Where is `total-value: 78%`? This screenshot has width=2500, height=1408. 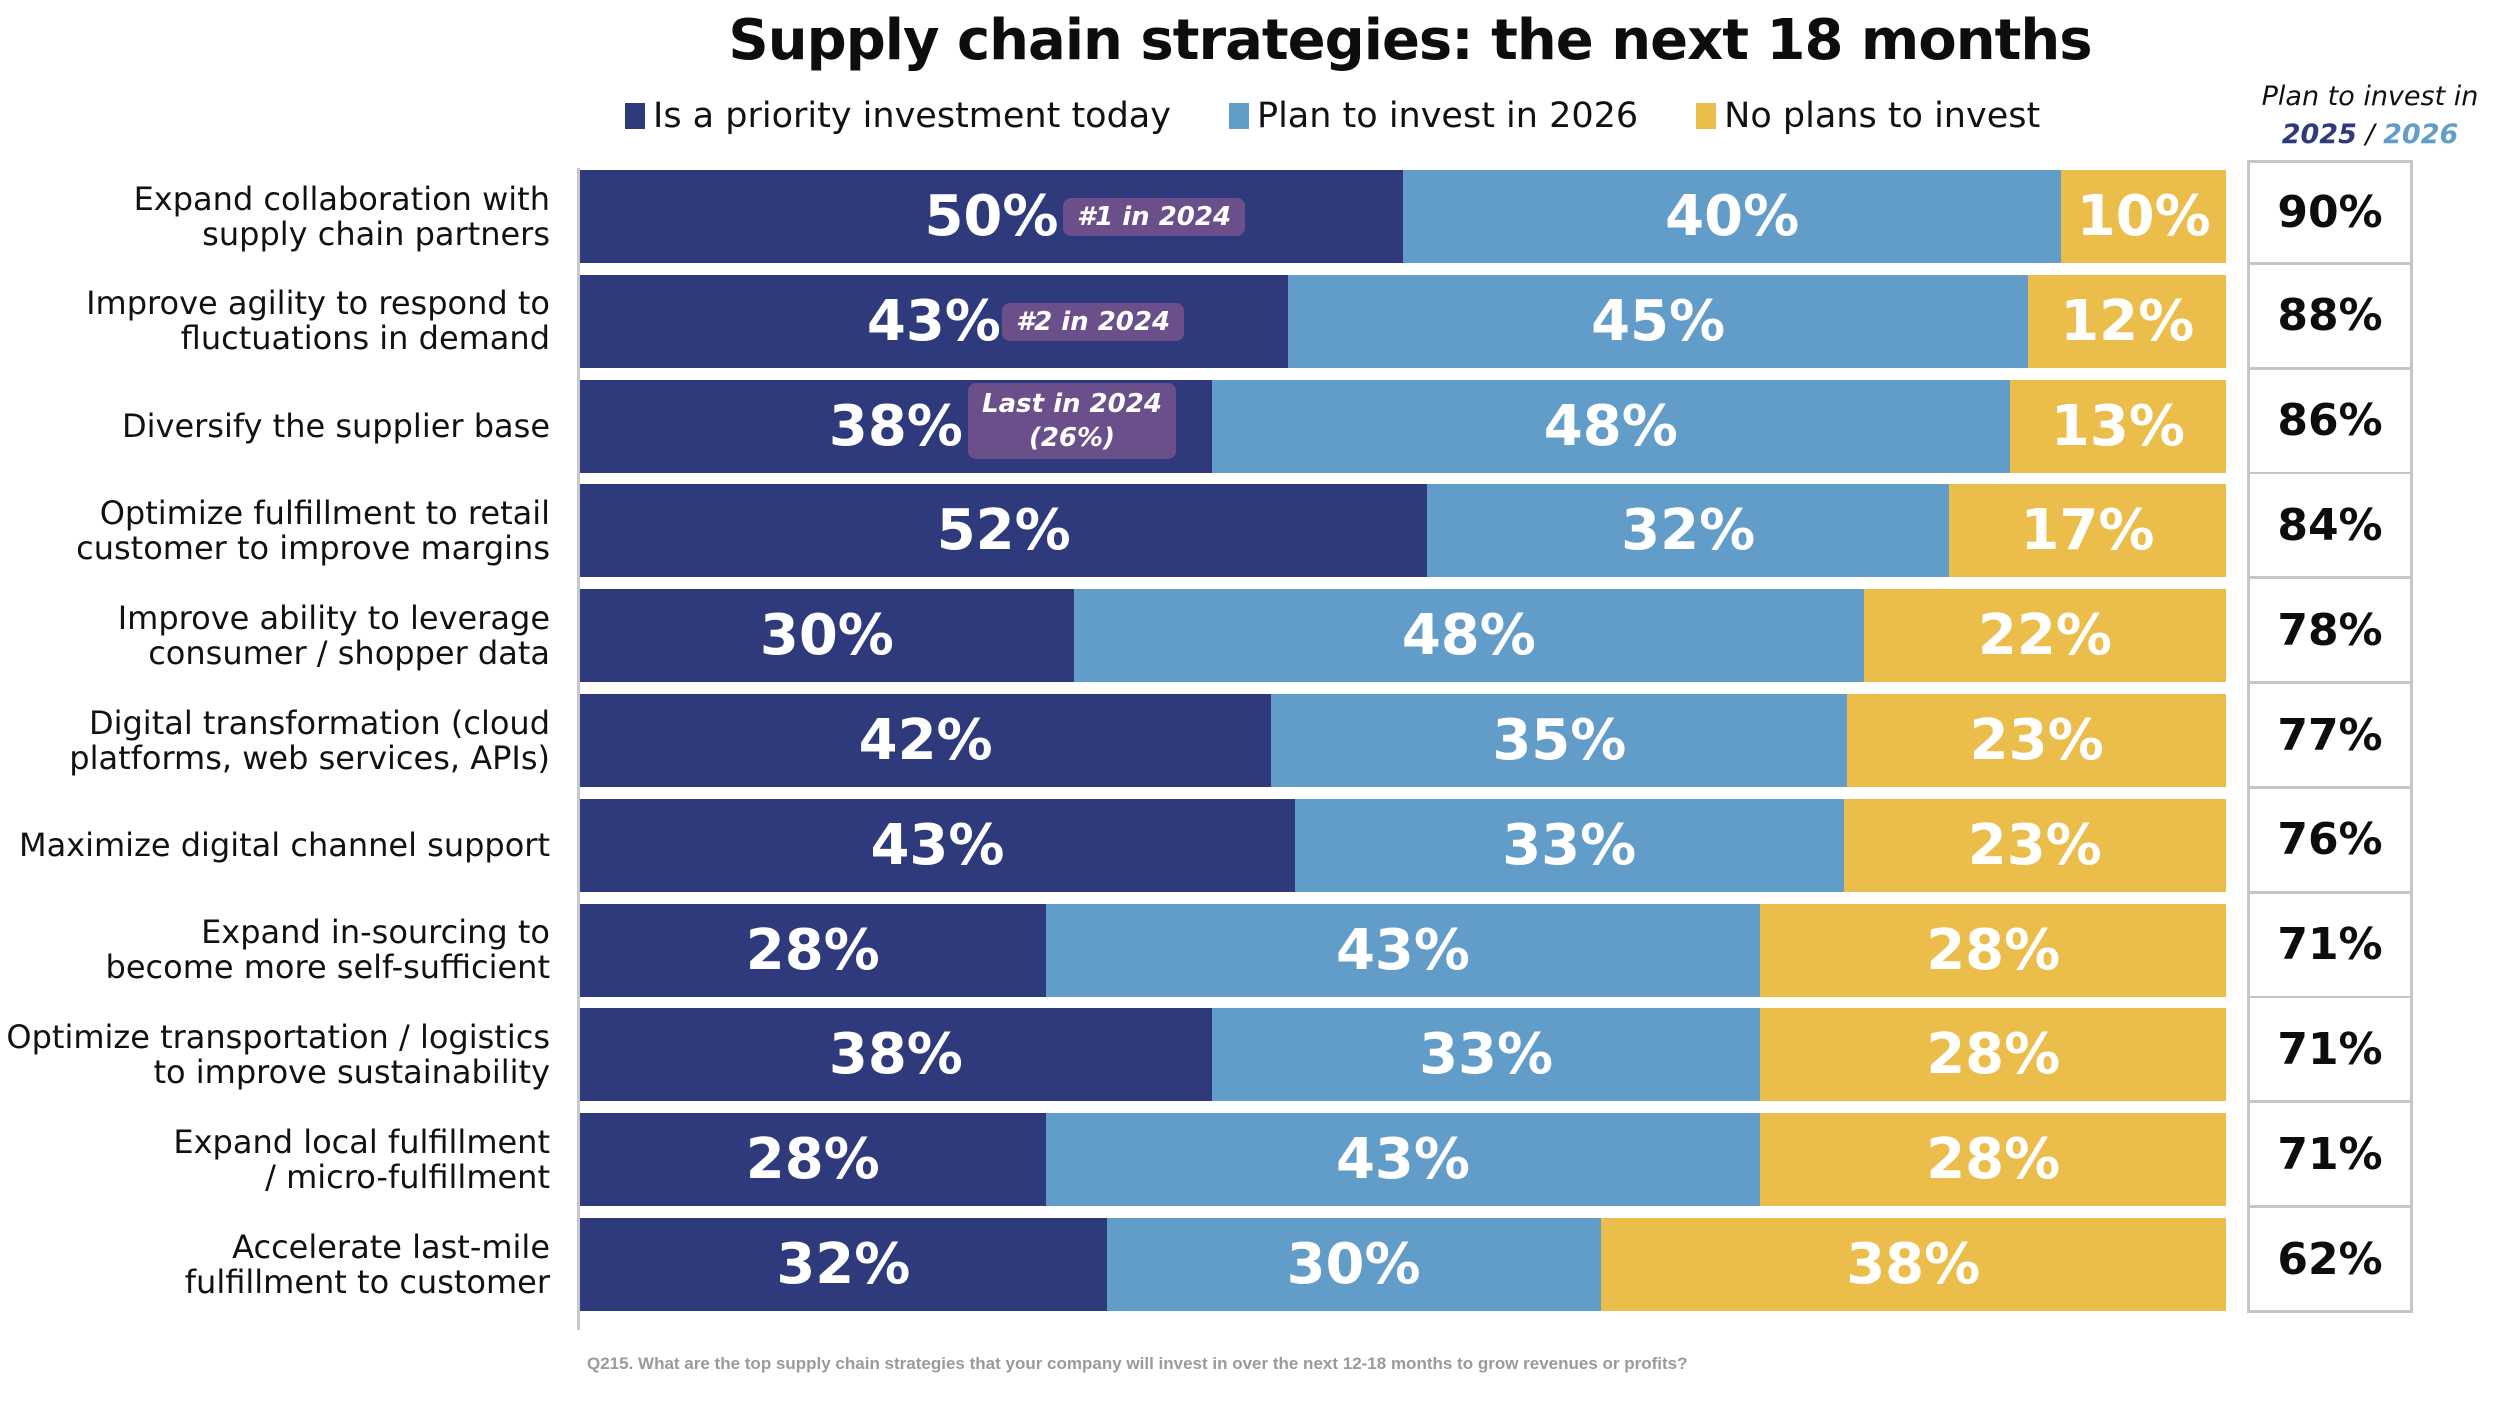 total-value: 78% is located at coordinates (2330, 630).